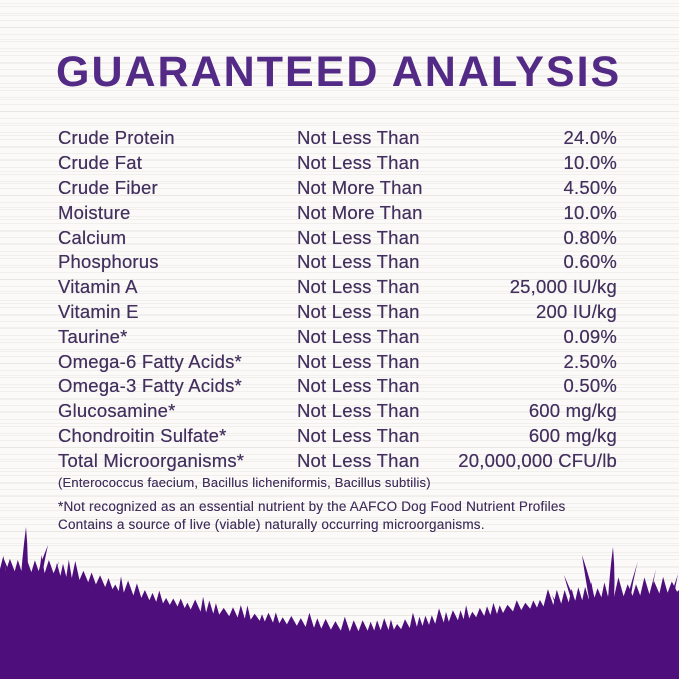 Image resolution: width=679 pixels, height=679 pixels. I want to click on nutrient-name: Omega-3 Fatty Acids*, so click(150, 386).